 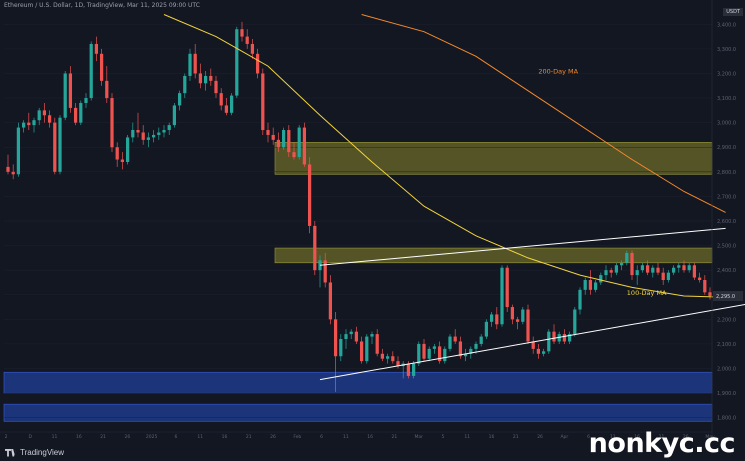 What do you see at coordinates (726, 25) in the screenshot?
I see `price-tick-0: 3,400.0` at bounding box center [726, 25].